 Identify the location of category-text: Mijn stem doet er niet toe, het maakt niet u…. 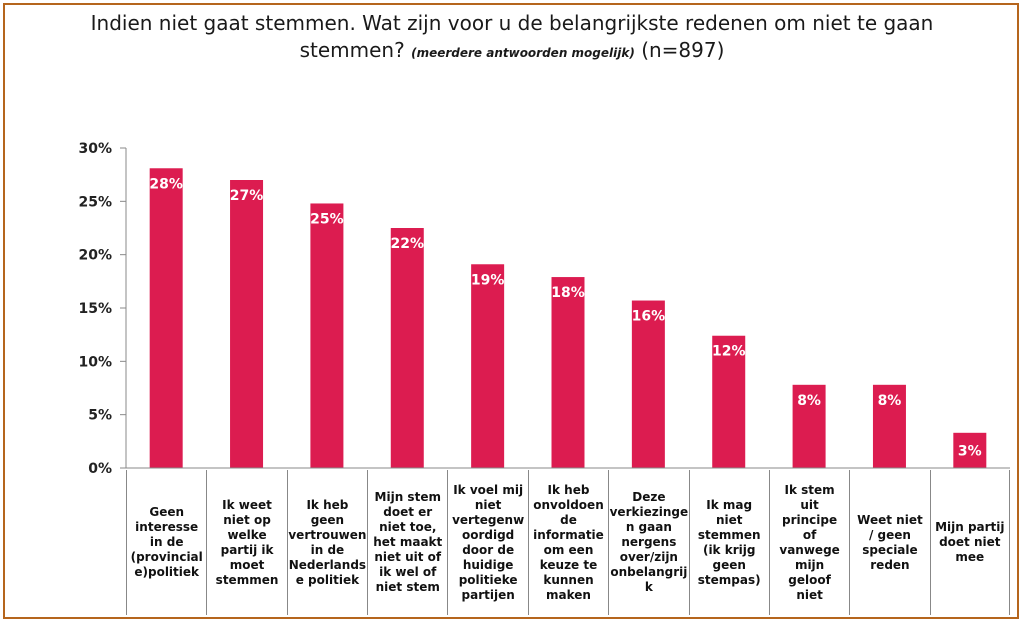
(408, 542).